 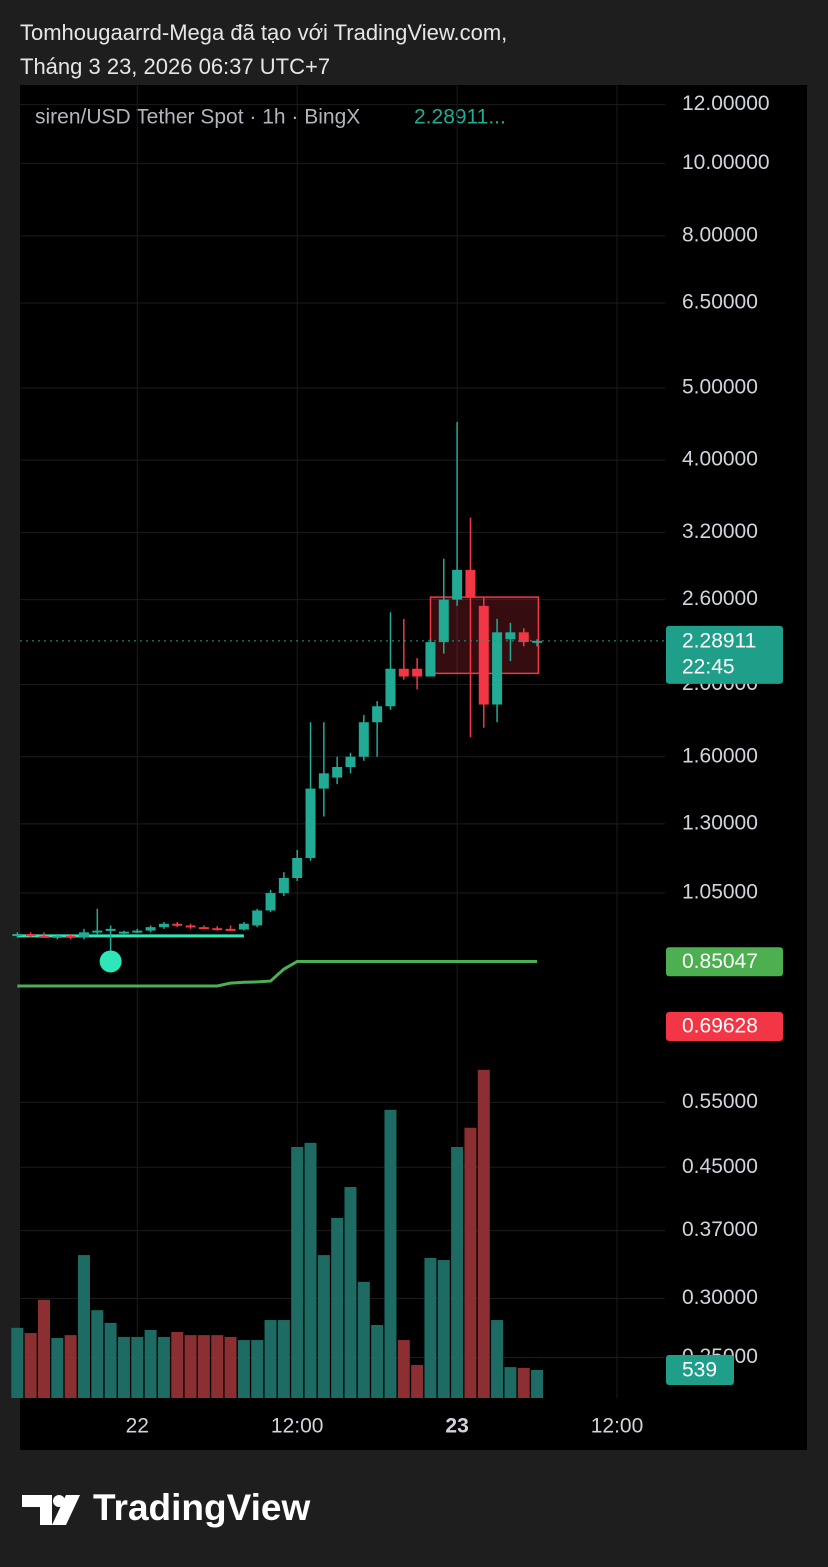 I want to click on y-tick-label: 5.00000, so click(x=720, y=387).